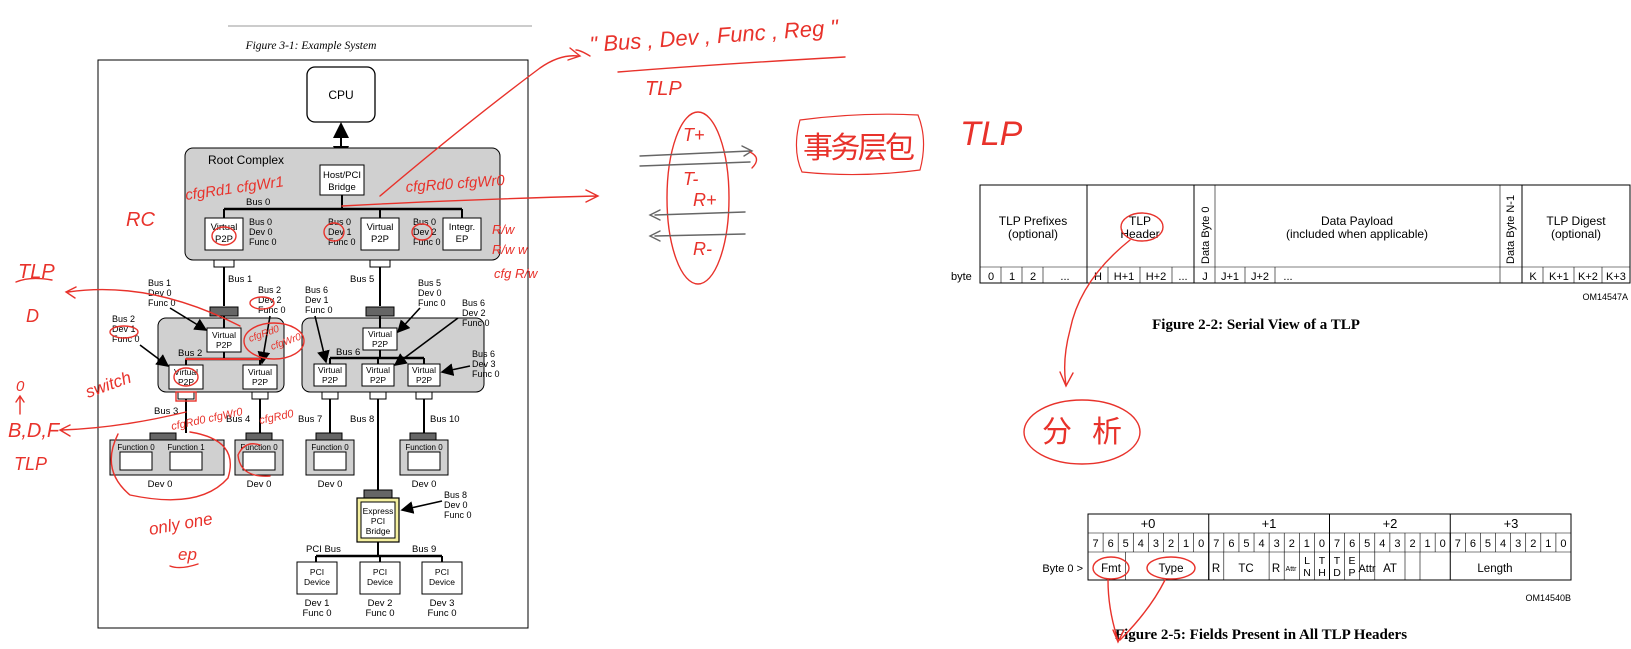 This screenshot has width=1631, height=649. Describe the element at coordinates (714, 36) in the screenshot. I see `annotation-bus-dev-func-reg: " Bus , Dev , Func , Reg "` at that location.